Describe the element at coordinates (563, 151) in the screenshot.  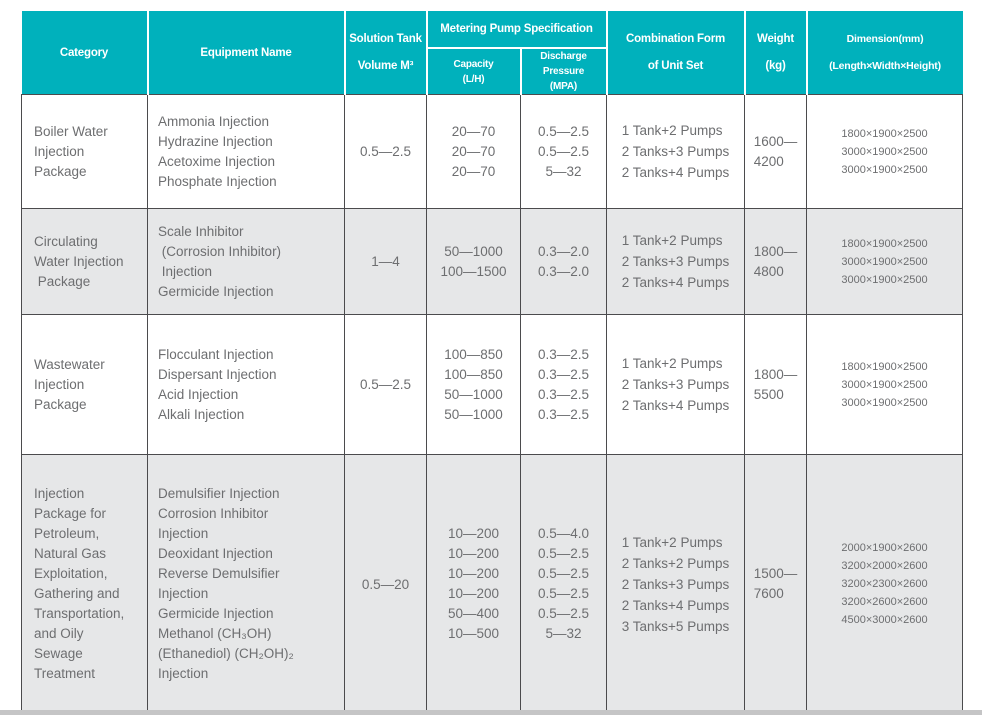
I see `pressure-cell: 0.5—2.5 0.5—2.5 5—32` at that location.